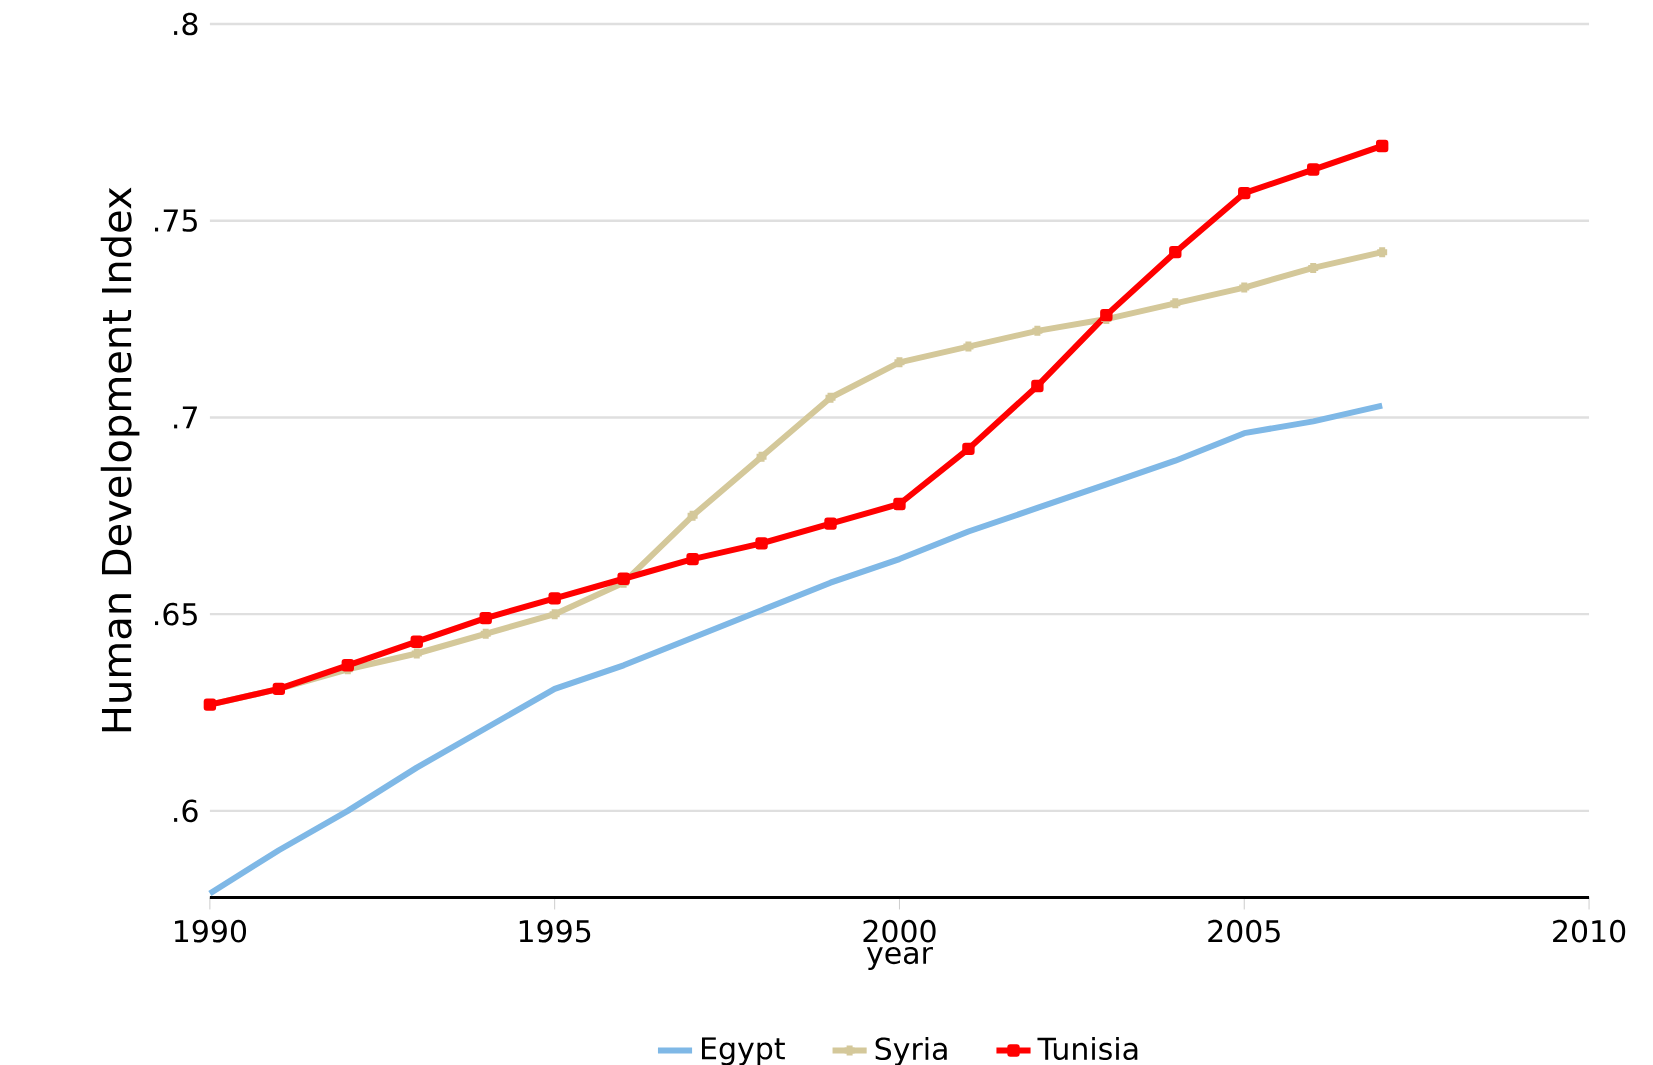 The height and width of the screenshot is (1065, 1653). What do you see at coordinates (911, 1050) in the screenshot?
I see `legend-label: Syria` at bounding box center [911, 1050].